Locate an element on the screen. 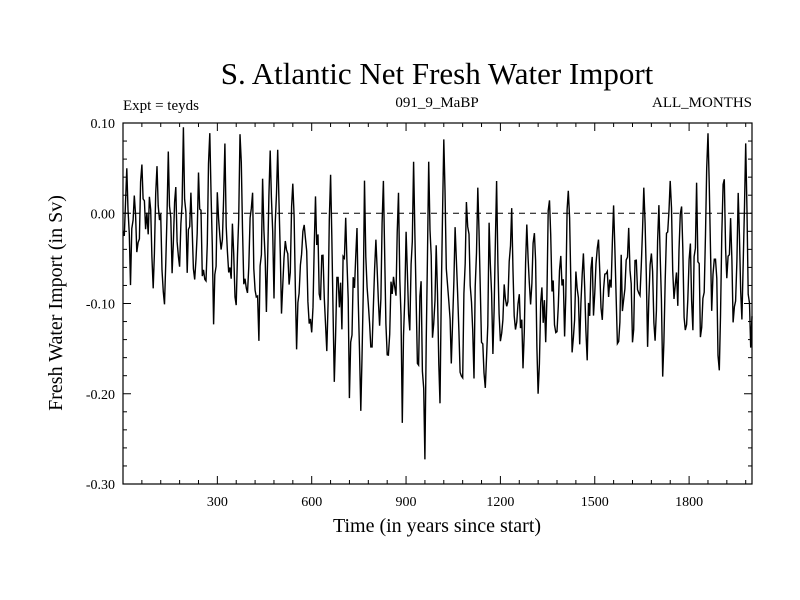 This screenshot has height=600, width=800. x-tick-label: 1500 is located at coordinates (595, 502).